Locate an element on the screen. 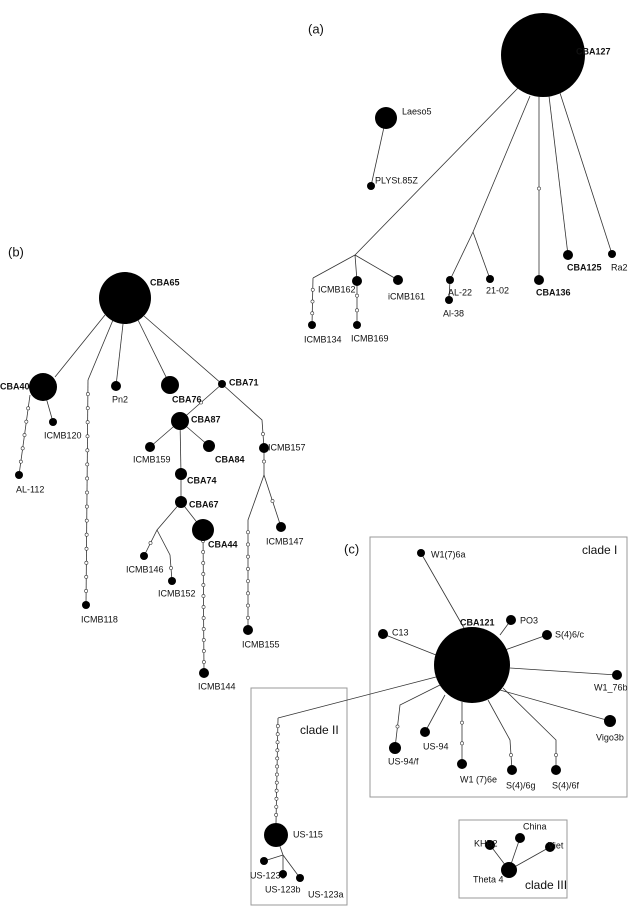 The width and height of the screenshot is (635, 923). node-label: CBA76 is located at coordinates (187, 399).